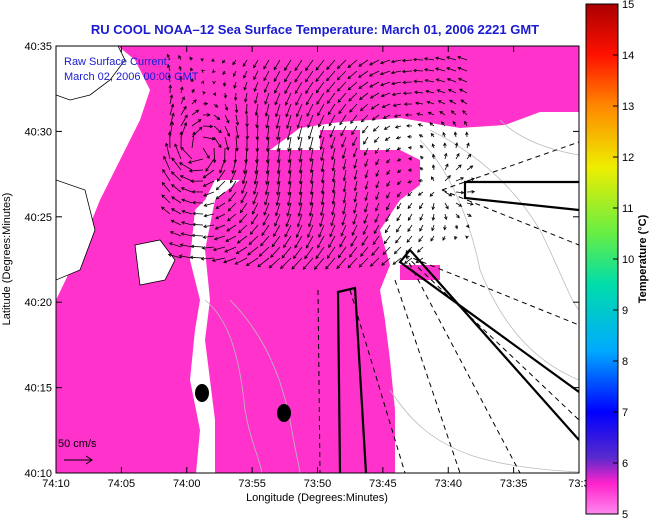  I want to click on colorbar-tick-label: 5, so click(625, 514).